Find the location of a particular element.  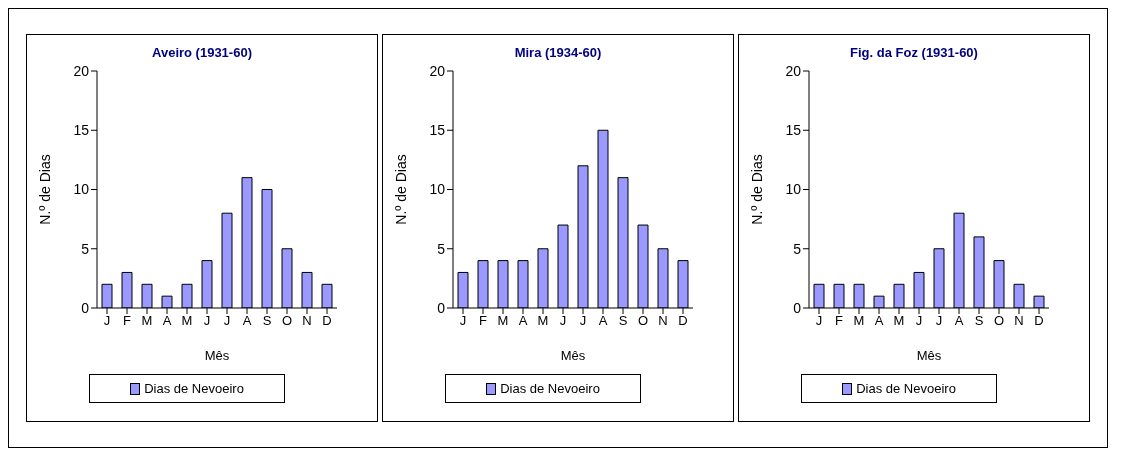

chart-title: Mira (1934-60) is located at coordinates (558, 53).